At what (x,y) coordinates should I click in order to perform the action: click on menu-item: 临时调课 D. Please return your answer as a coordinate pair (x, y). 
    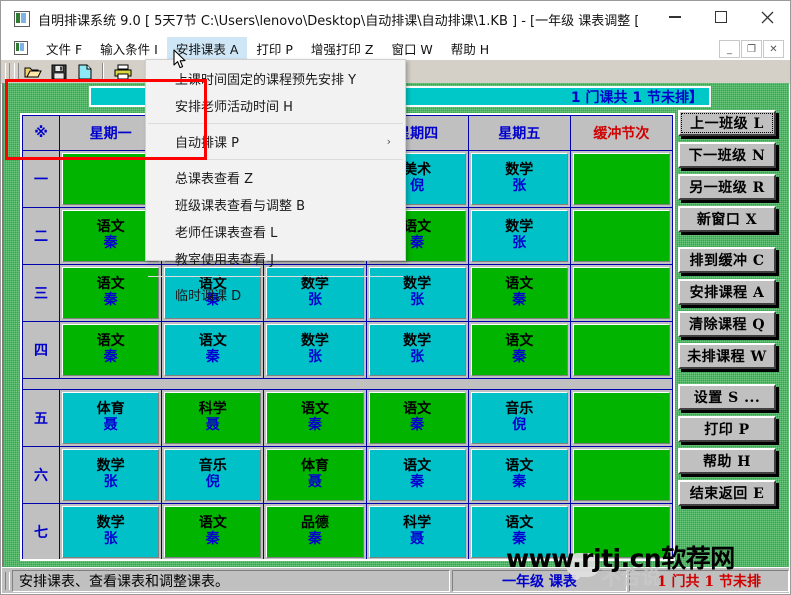
    Looking at the image, I should click on (208, 296).